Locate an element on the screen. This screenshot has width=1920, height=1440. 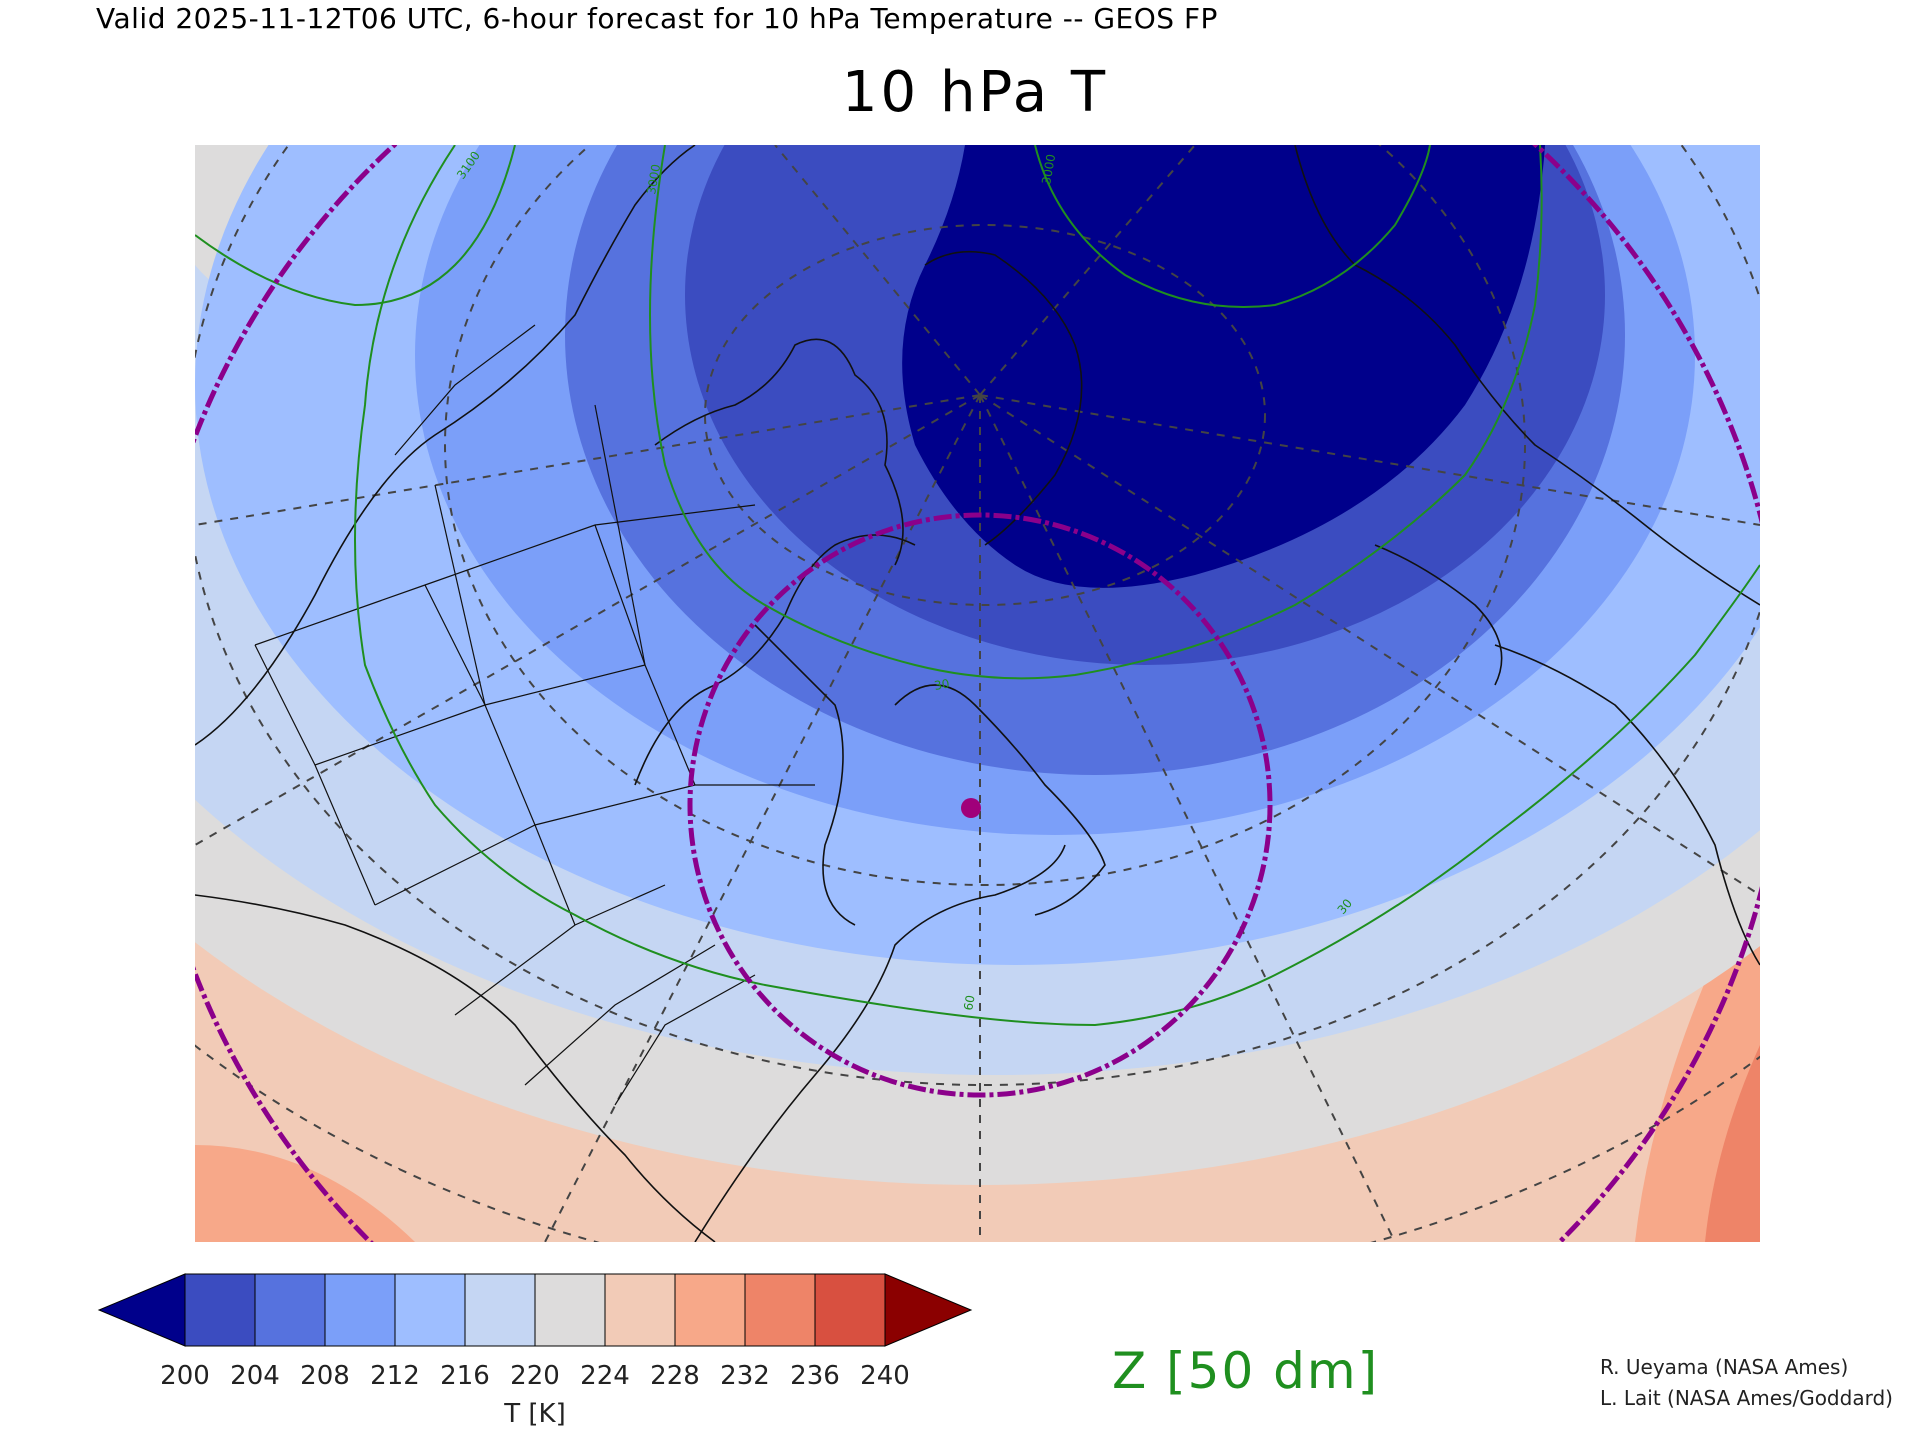
contour-label: 30 is located at coordinates (941, 685).